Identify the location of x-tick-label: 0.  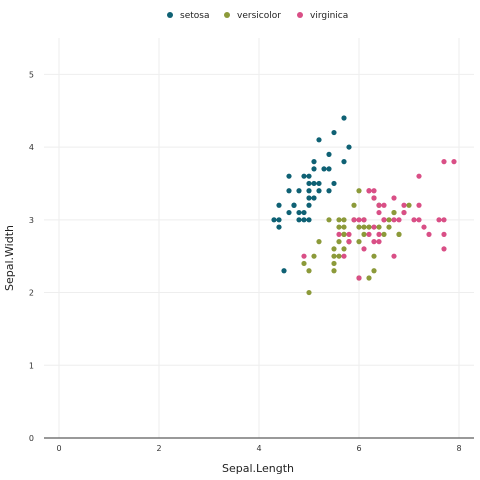
(58, 448).